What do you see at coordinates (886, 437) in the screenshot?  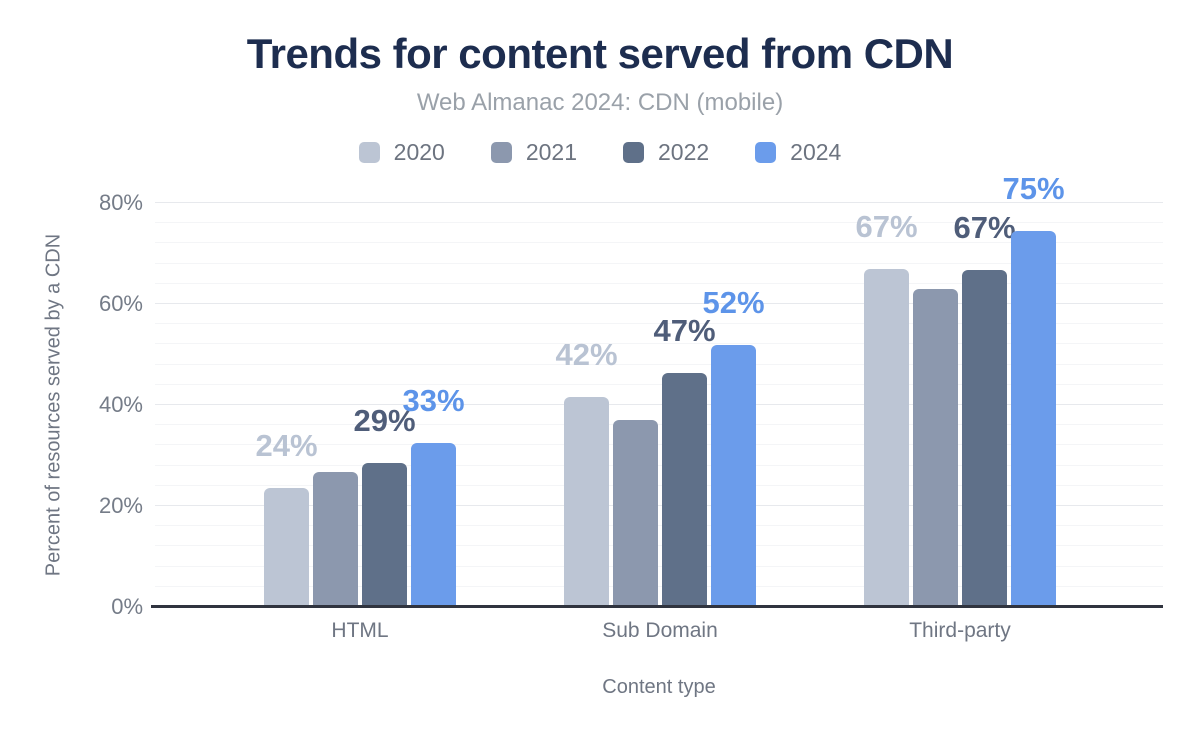 I see `bar-2020-third-party` at bounding box center [886, 437].